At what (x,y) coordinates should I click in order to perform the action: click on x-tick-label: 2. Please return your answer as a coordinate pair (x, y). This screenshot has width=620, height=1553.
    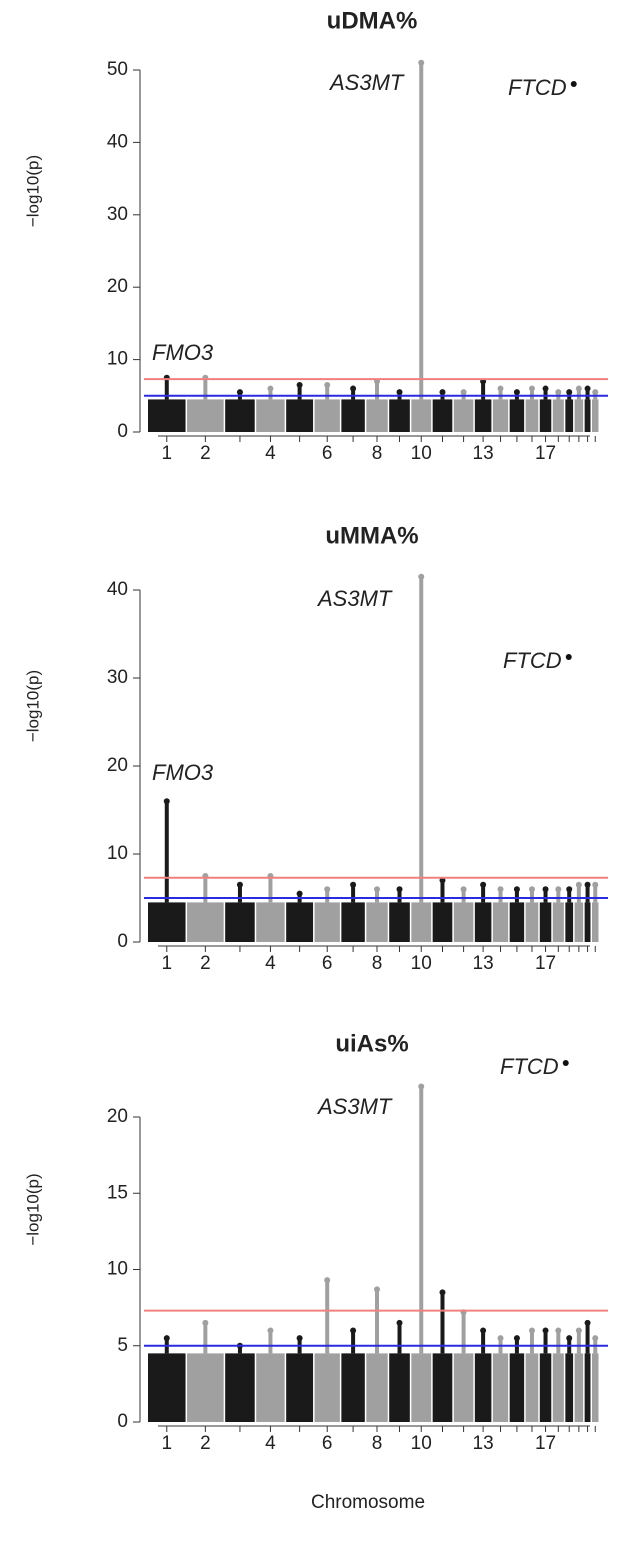
    Looking at the image, I should click on (205, 1443).